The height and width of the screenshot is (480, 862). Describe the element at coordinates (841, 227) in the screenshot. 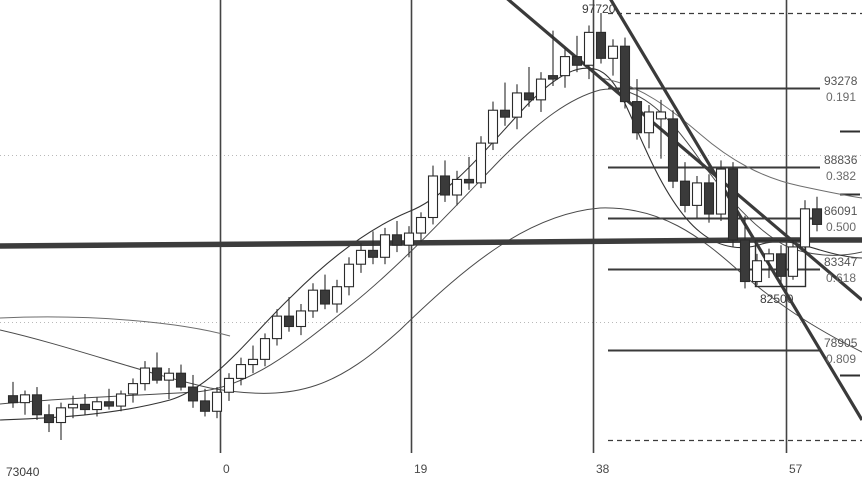

I see `fib-ratio-label-0.500: 0.500` at that location.